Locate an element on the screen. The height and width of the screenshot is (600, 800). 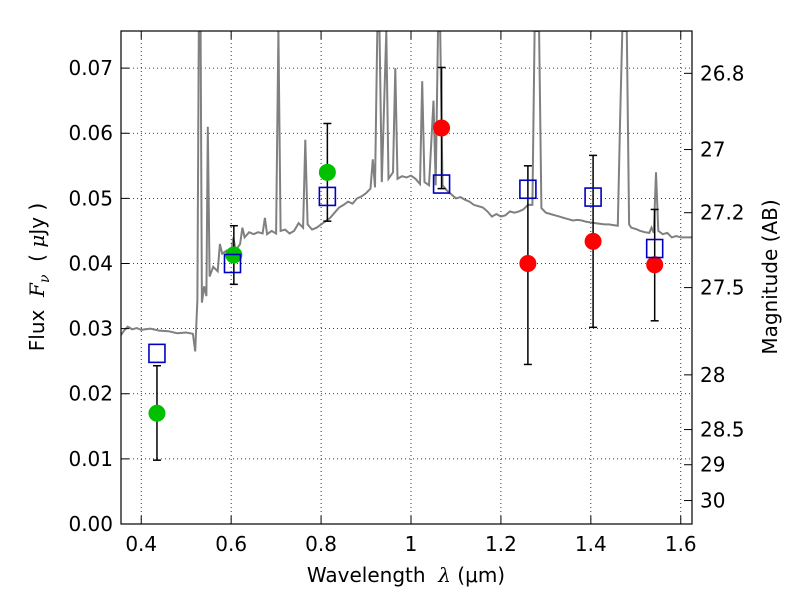
x-axis-title-symbol: λ is located at coordinates (444, 575).